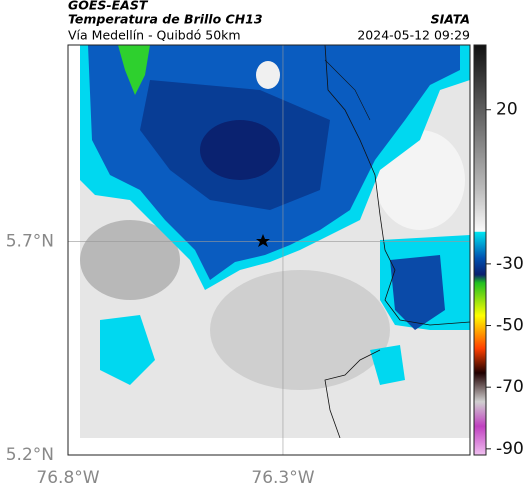 This screenshot has height=491, width=526. Describe the element at coordinates (165, 19) in the screenshot. I see `subtitle: Temperatura de Brillo CH13` at that location.